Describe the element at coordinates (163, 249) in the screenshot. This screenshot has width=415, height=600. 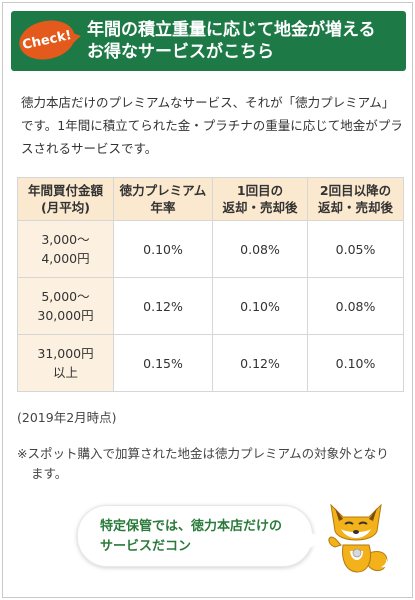
I see `row-premium-rate: 0.10%` at that location.